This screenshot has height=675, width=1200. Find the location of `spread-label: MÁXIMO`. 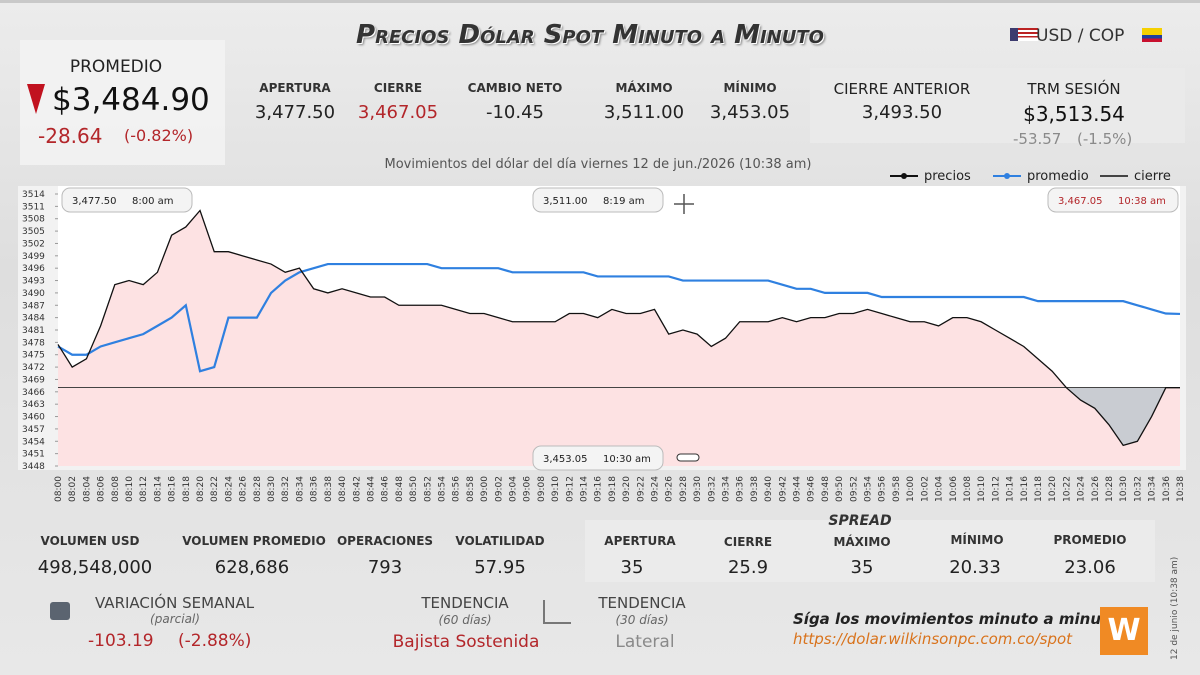

spread-label: MÁXIMO is located at coordinates (862, 542).